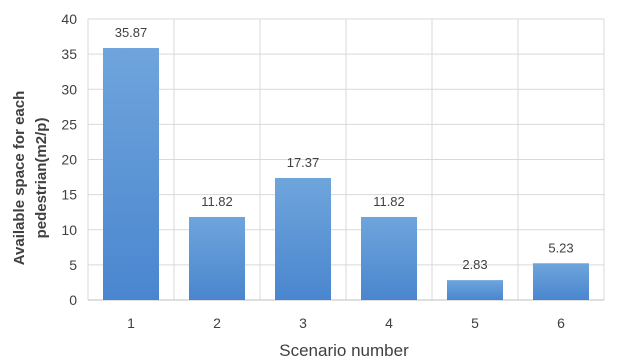  Describe the element at coordinates (344, 350) in the screenshot. I see `x-axis-title: Scenario number` at that location.